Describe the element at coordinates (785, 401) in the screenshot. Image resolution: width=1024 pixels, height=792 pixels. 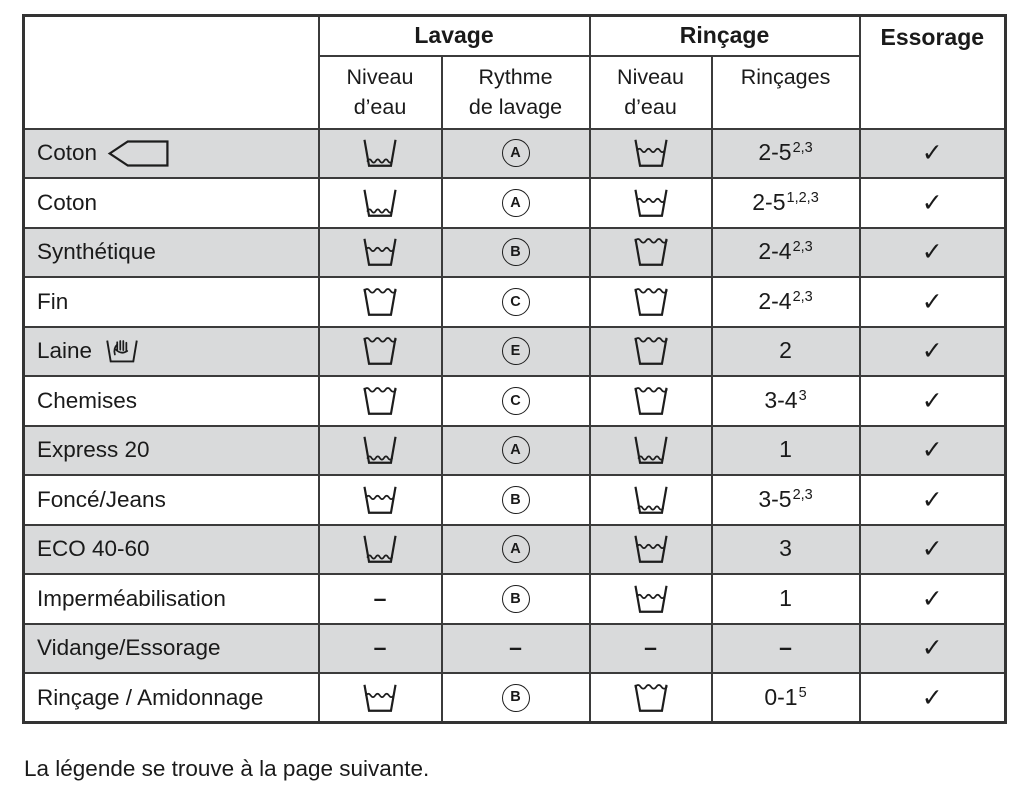
I see `rinse-count-cell: 3-43` at that location.